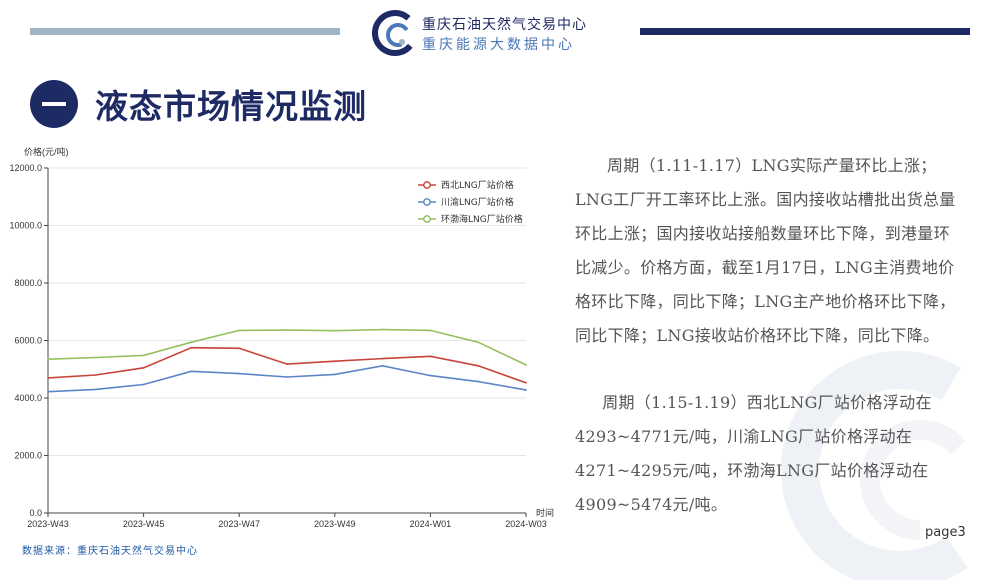  Describe the element at coordinates (482, 219) in the screenshot. I see `legend-label: 环渤海LNG厂站价格` at that location.